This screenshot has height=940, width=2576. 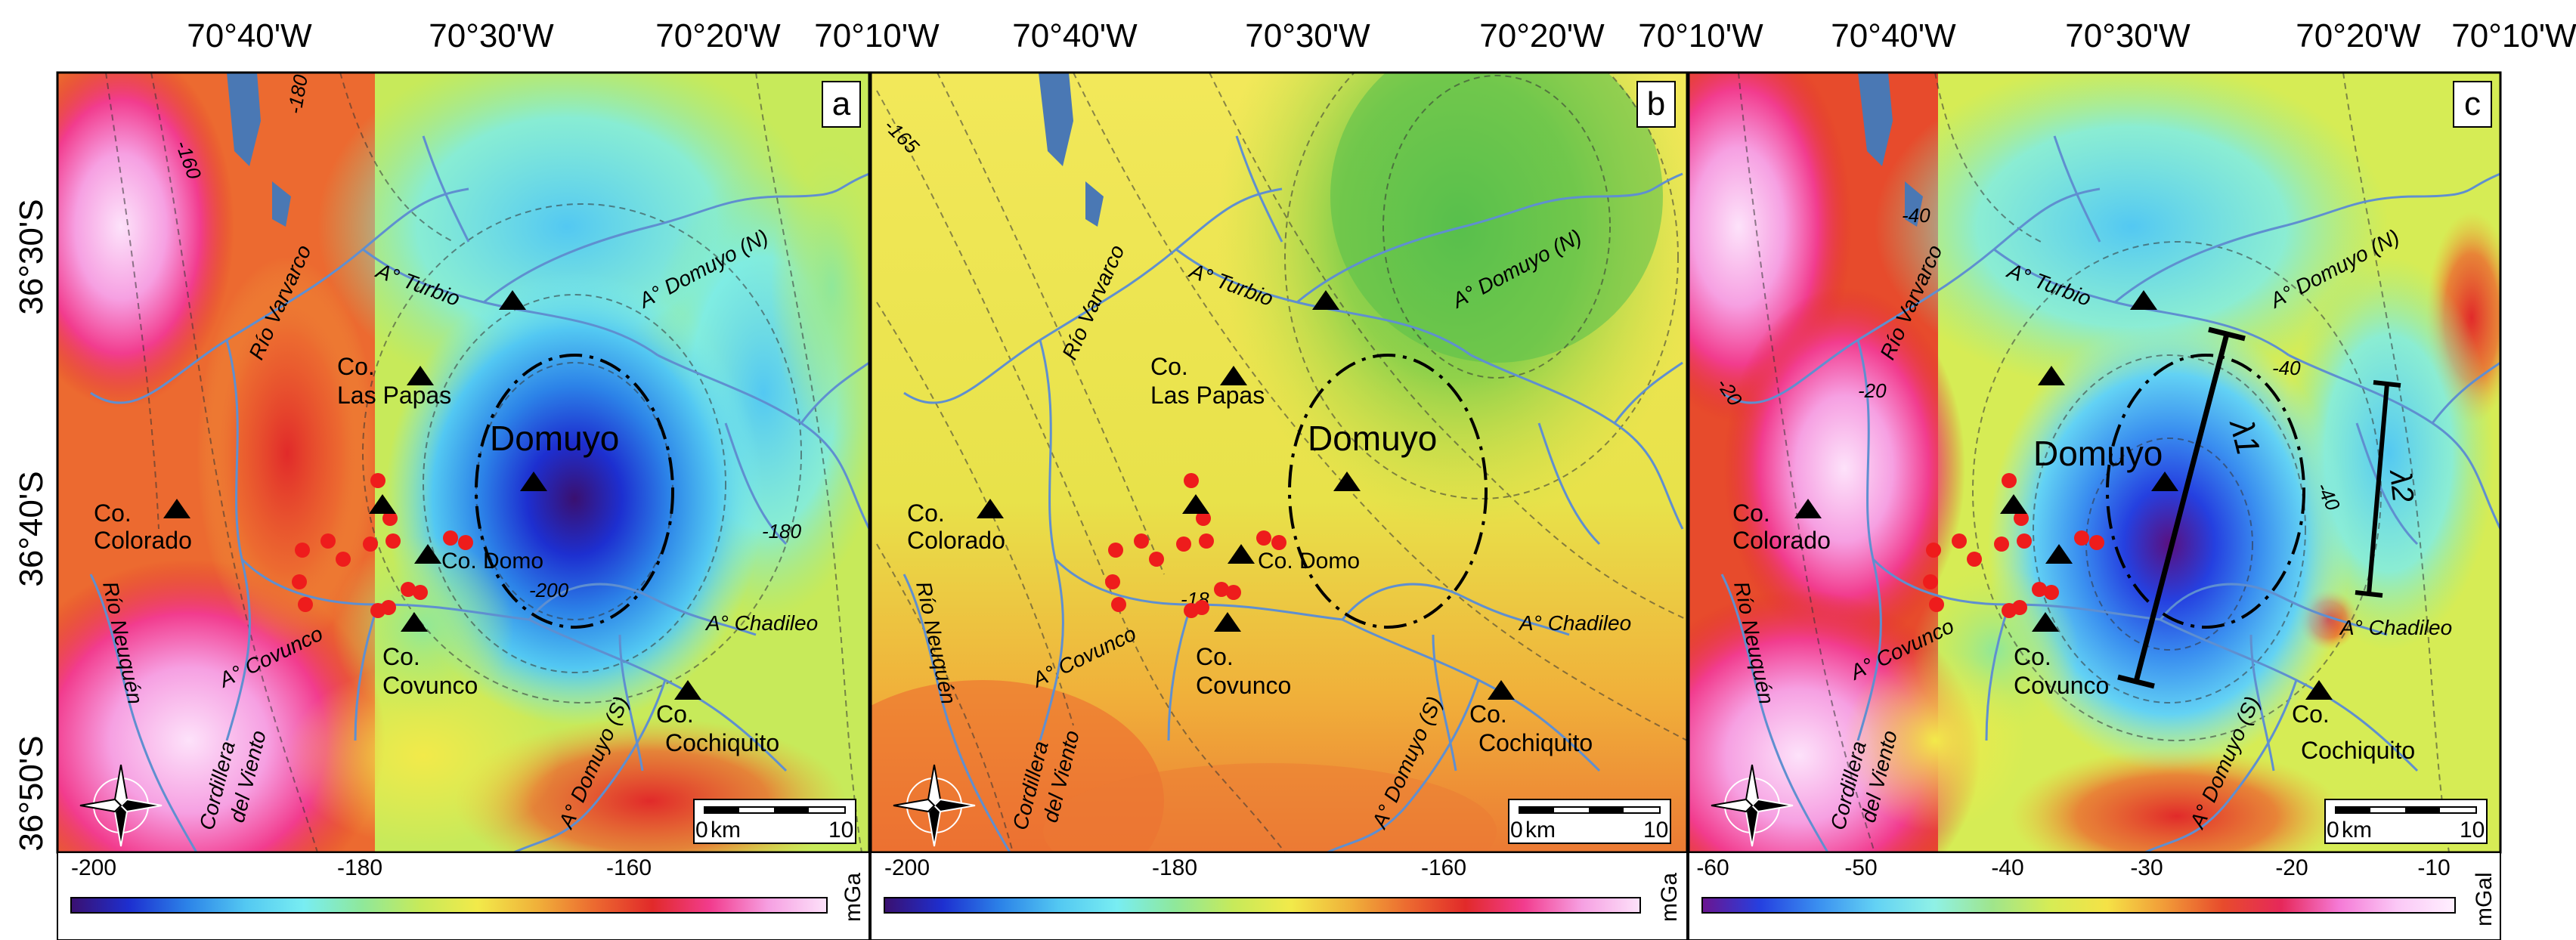 I want to click on panel-letter-boxes: a b c, so click(x=1657, y=104).